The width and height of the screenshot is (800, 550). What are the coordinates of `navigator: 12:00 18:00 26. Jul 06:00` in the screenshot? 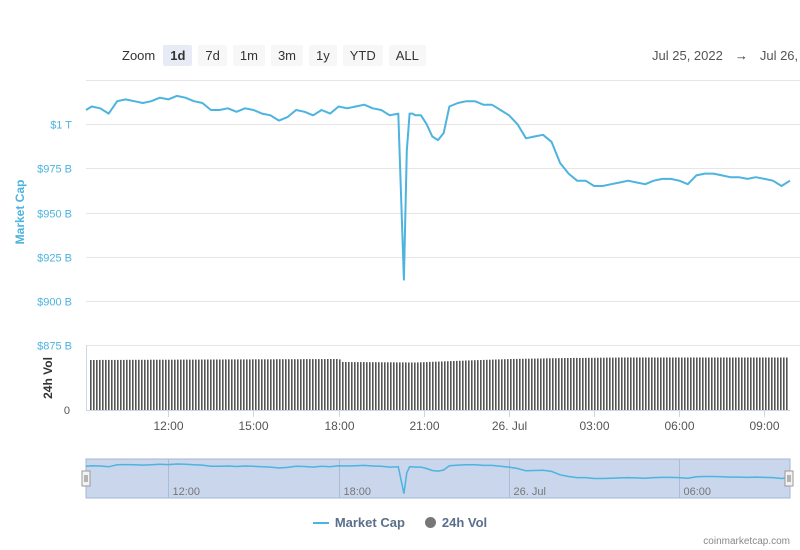 It's located at (437, 478).